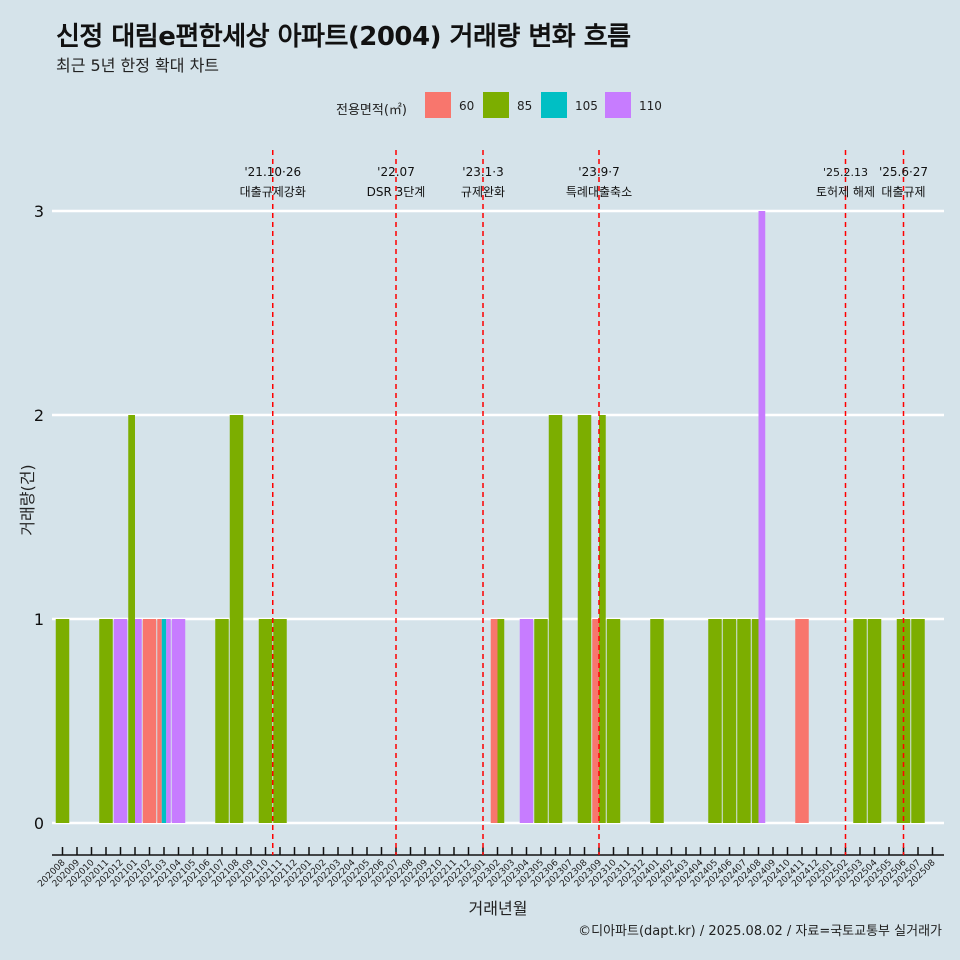  What do you see at coordinates (483, 192) in the screenshot?
I see `event-label-2: 규제완화` at bounding box center [483, 192].